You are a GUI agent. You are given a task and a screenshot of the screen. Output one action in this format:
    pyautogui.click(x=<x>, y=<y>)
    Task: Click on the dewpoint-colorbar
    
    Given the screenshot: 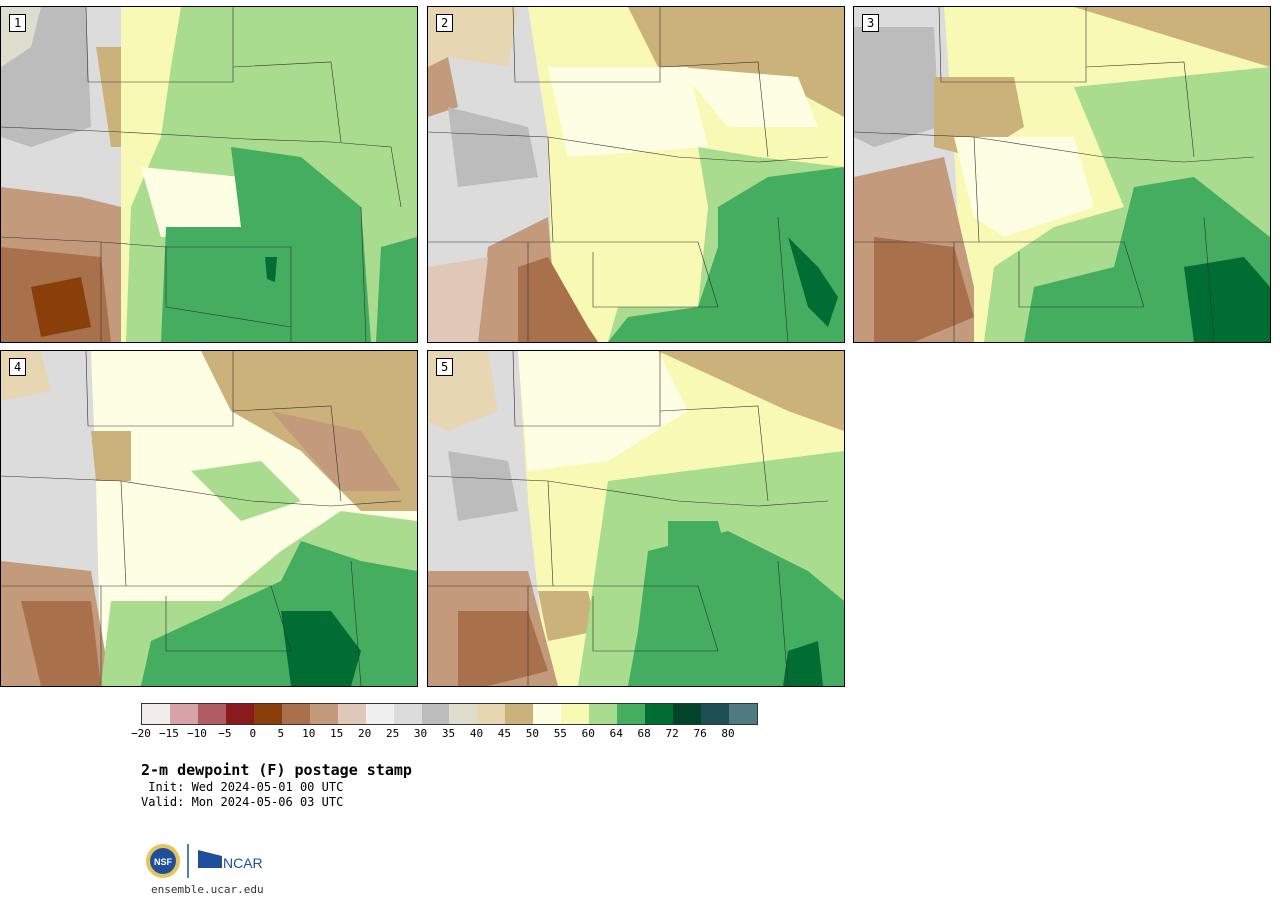 What is the action you would take?
    pyautogui.click(x=449, y=714)
    